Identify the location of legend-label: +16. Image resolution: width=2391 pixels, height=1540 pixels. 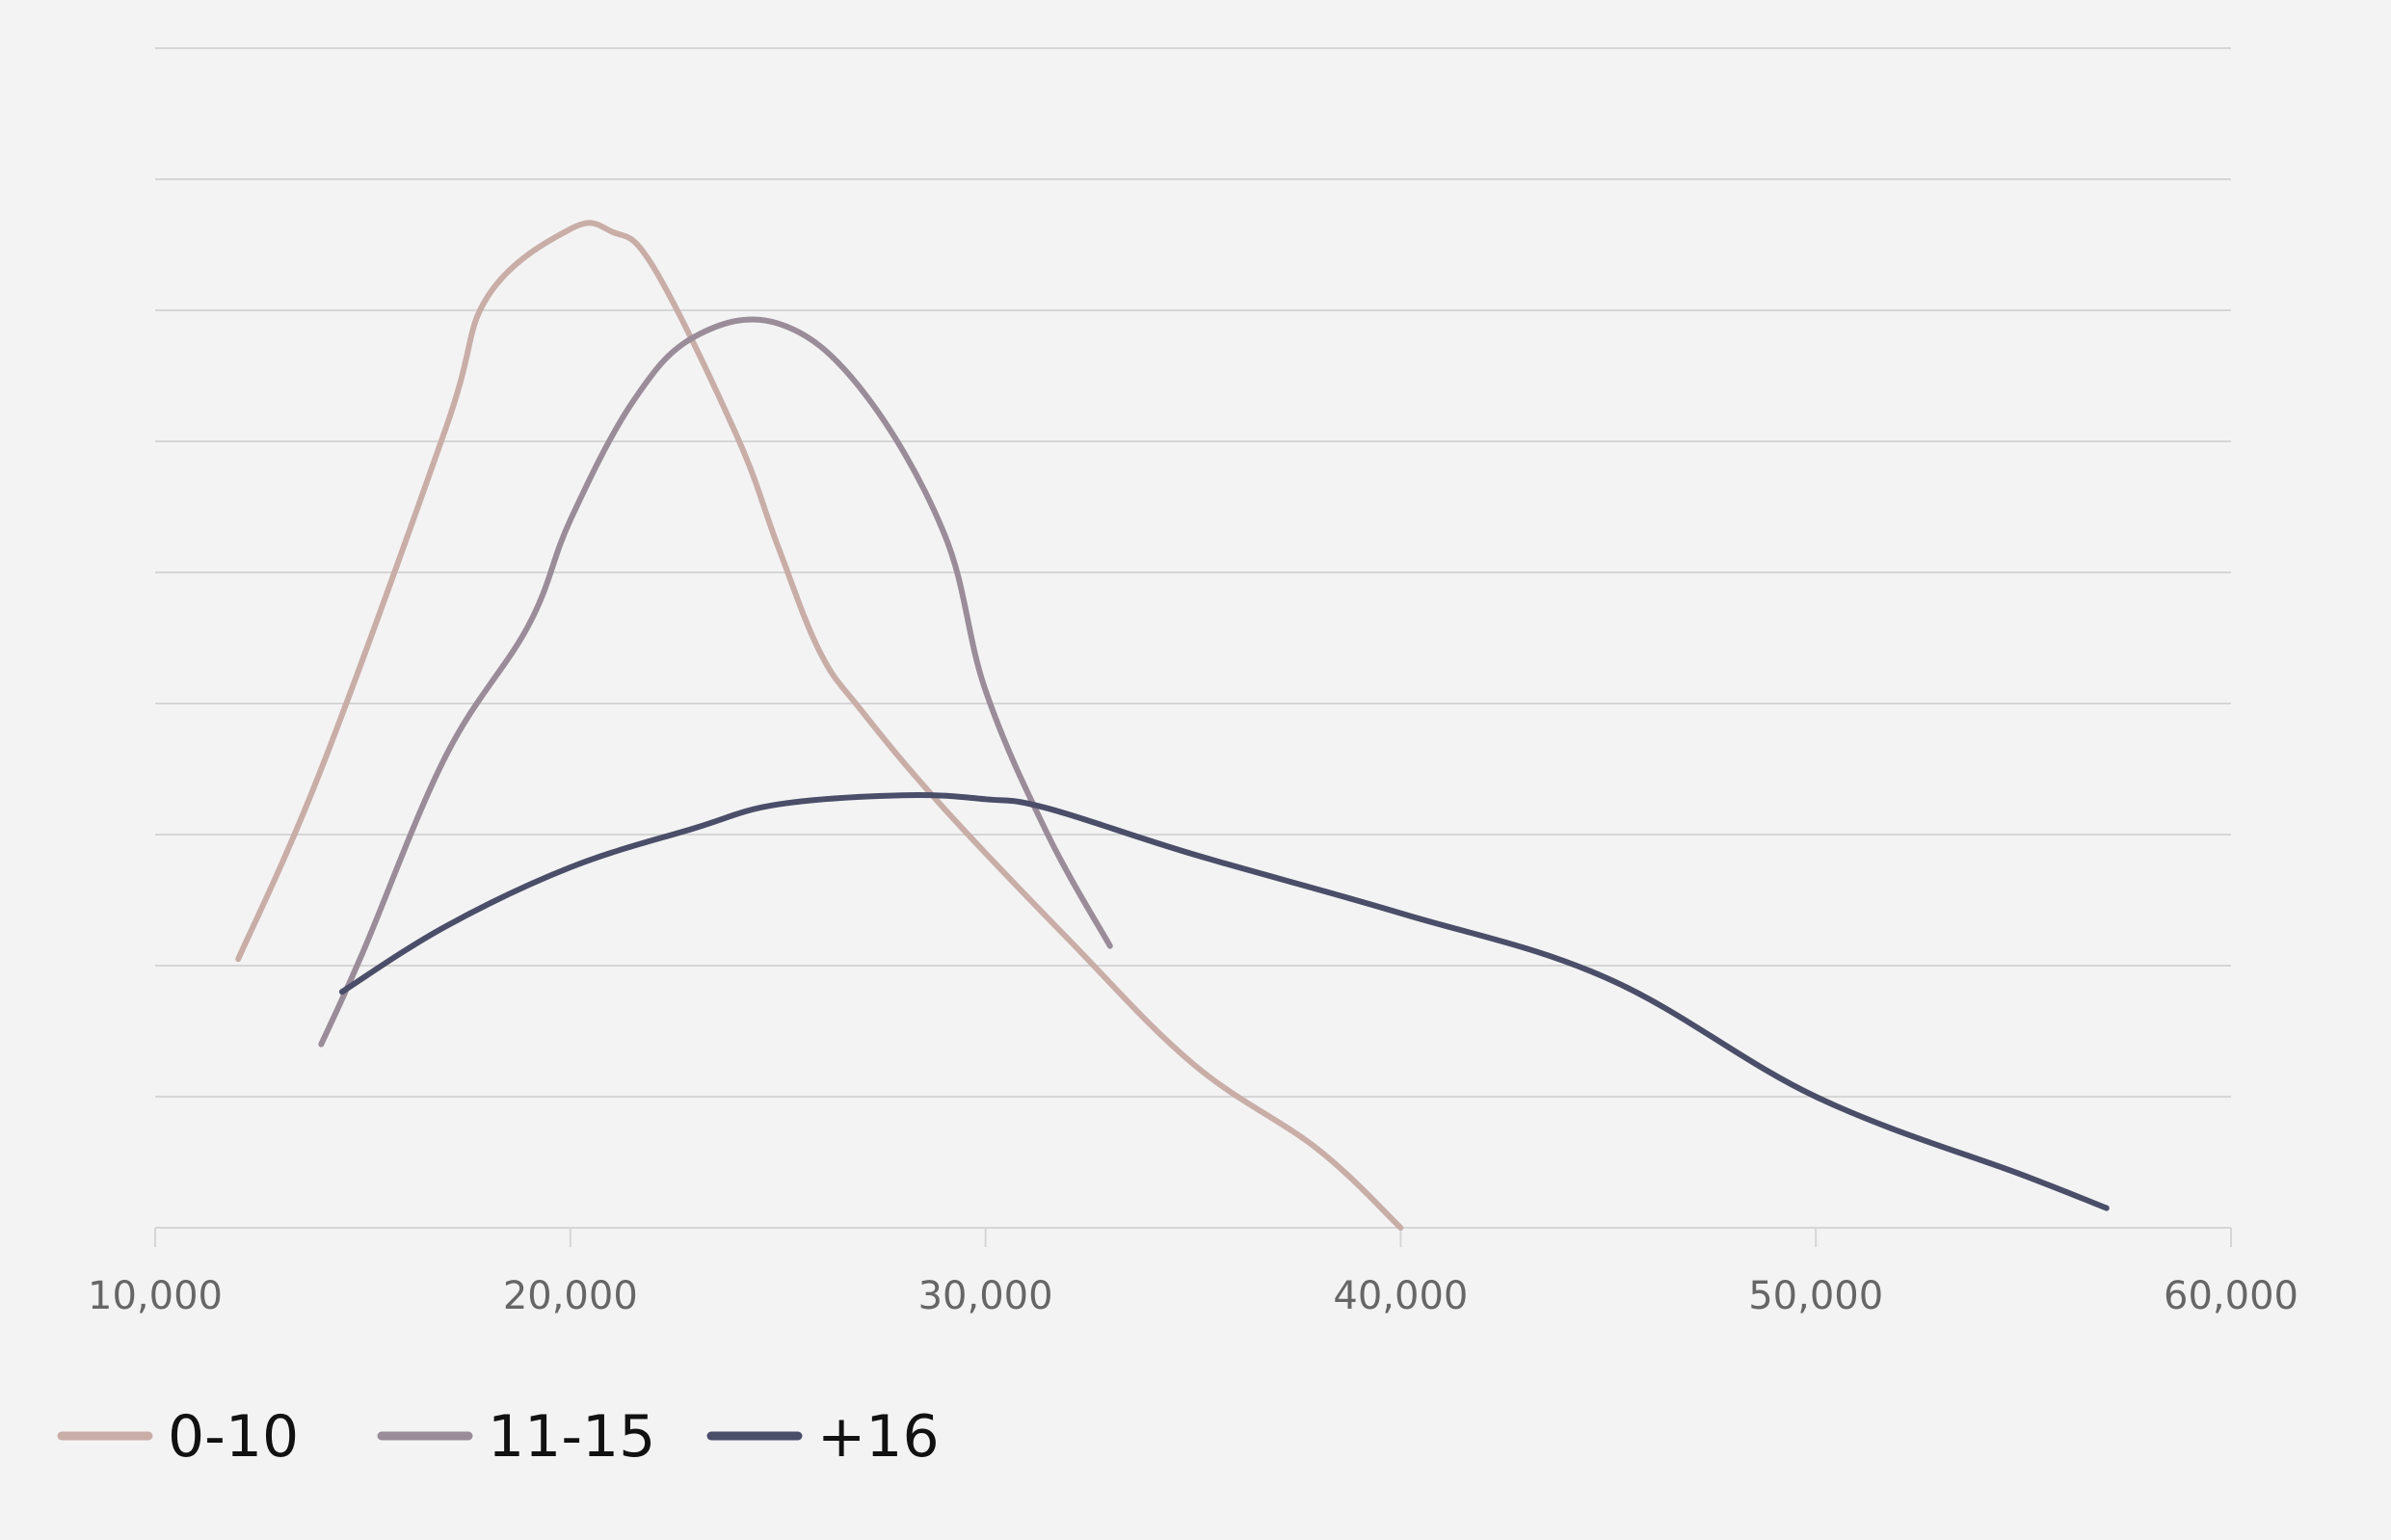
(878, 1437).